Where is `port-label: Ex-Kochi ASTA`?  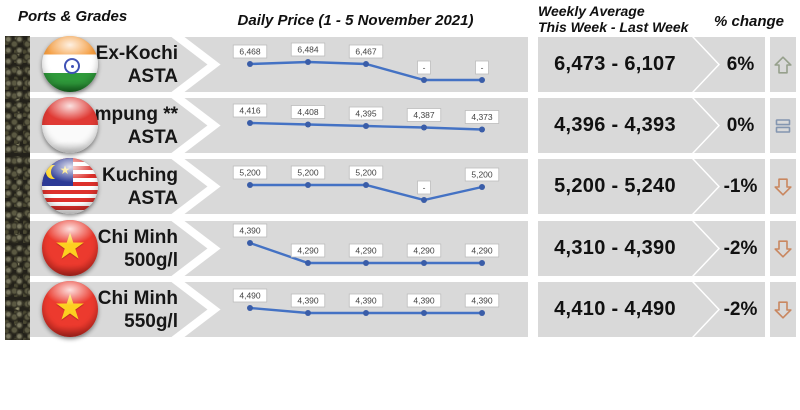
port-label: Ex-Kochi ASTA is located at coordinates (98, 64).